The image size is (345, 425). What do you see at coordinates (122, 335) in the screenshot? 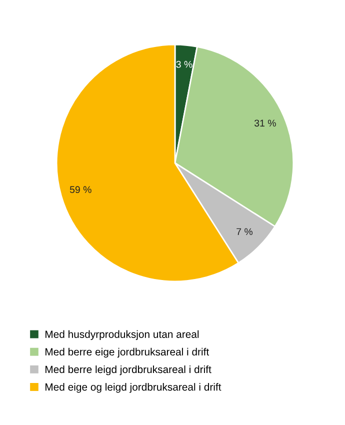
I see `legend-label: Med husdyrproduksjon utan areal` at bounding box center [122, 335].